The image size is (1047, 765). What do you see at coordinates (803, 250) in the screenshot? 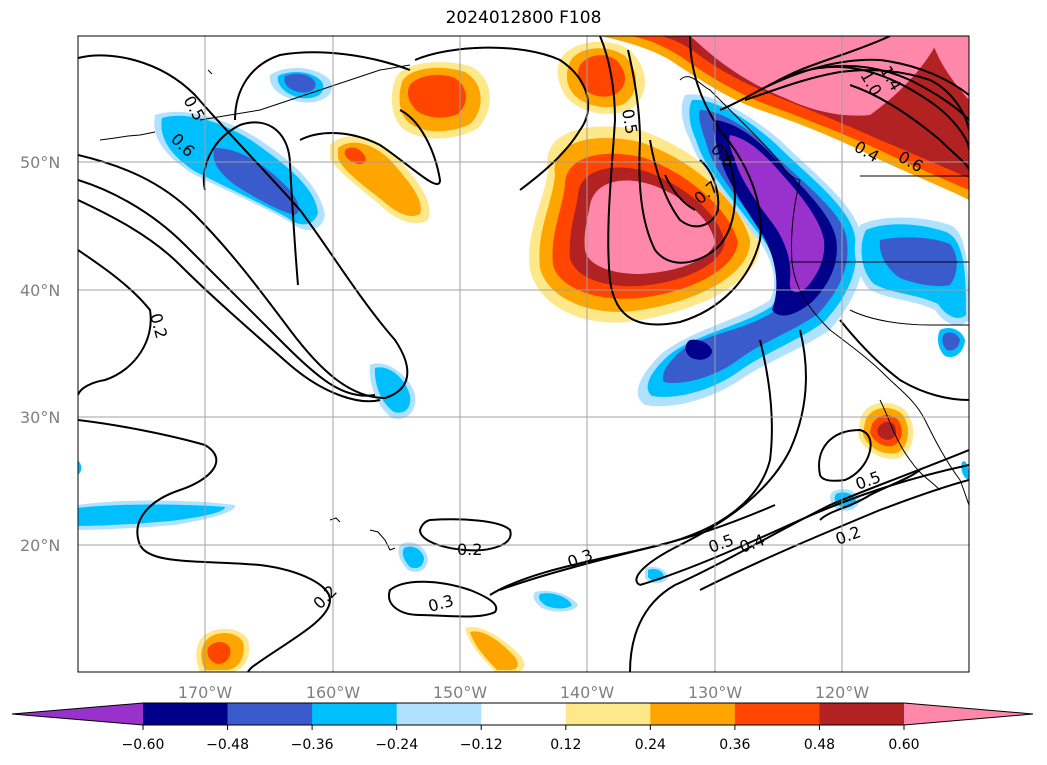
I see `negative-anomaly-coast` at bounding box center [803, 250].